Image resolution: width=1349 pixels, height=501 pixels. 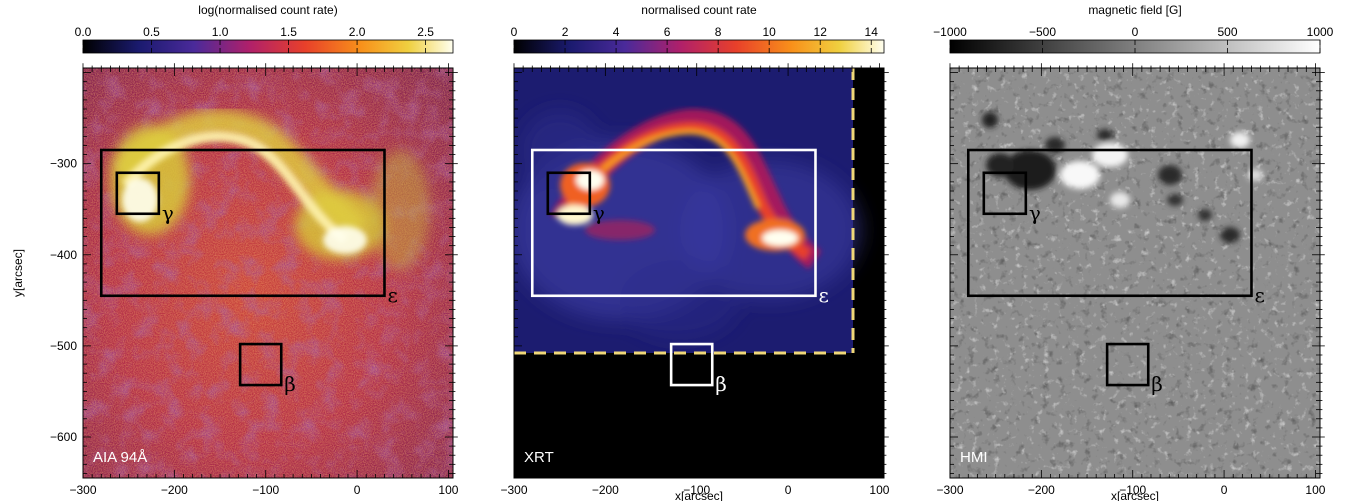 I want to click on xrt-panel-label: XRT, so click(x=539, y=457).